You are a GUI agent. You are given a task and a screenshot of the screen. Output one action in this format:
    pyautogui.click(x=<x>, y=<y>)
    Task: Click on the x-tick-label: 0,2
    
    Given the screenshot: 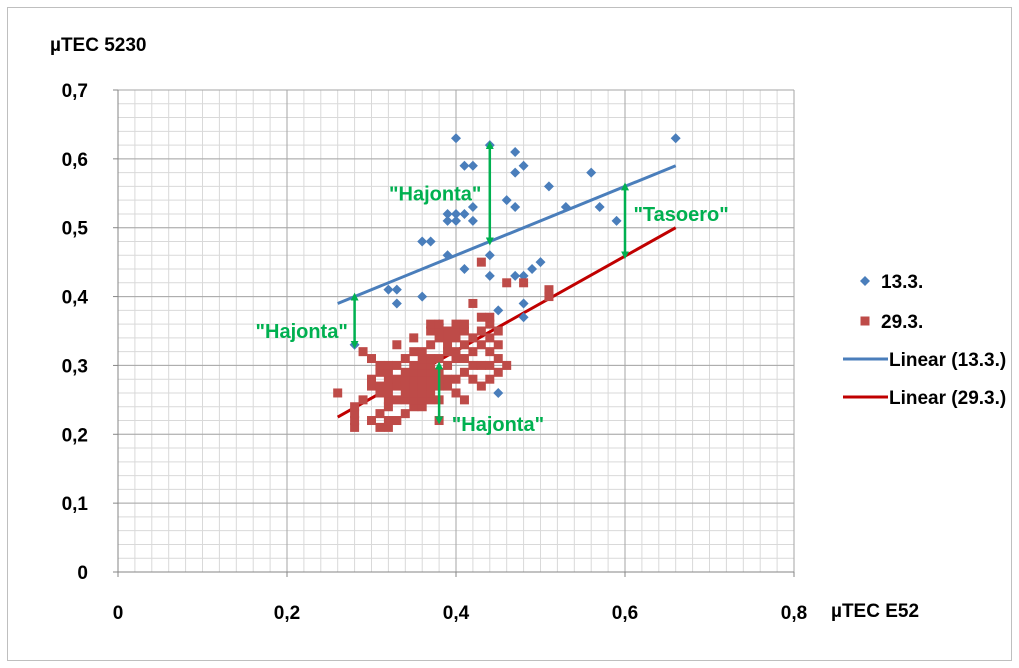 What is the action you would take?
    pyautogui.click(x=287, y=613)
    